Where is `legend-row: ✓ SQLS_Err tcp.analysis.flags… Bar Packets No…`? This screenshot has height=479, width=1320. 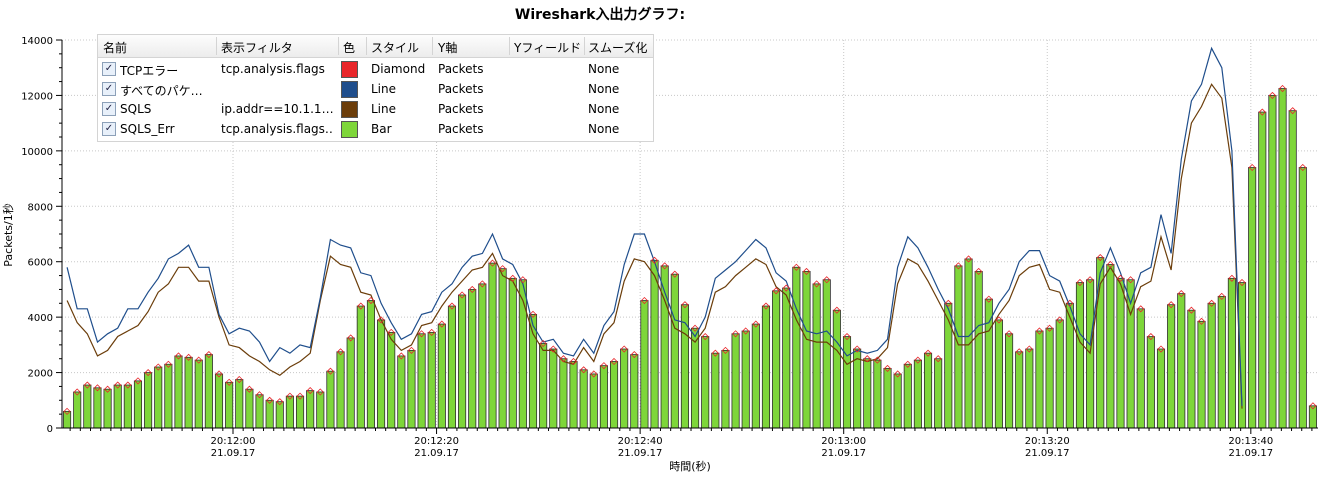
legend-row: ✓ SQLS_Err tcp.analysis.flags… Bar Packets No… is located at coordinates (375, 129).